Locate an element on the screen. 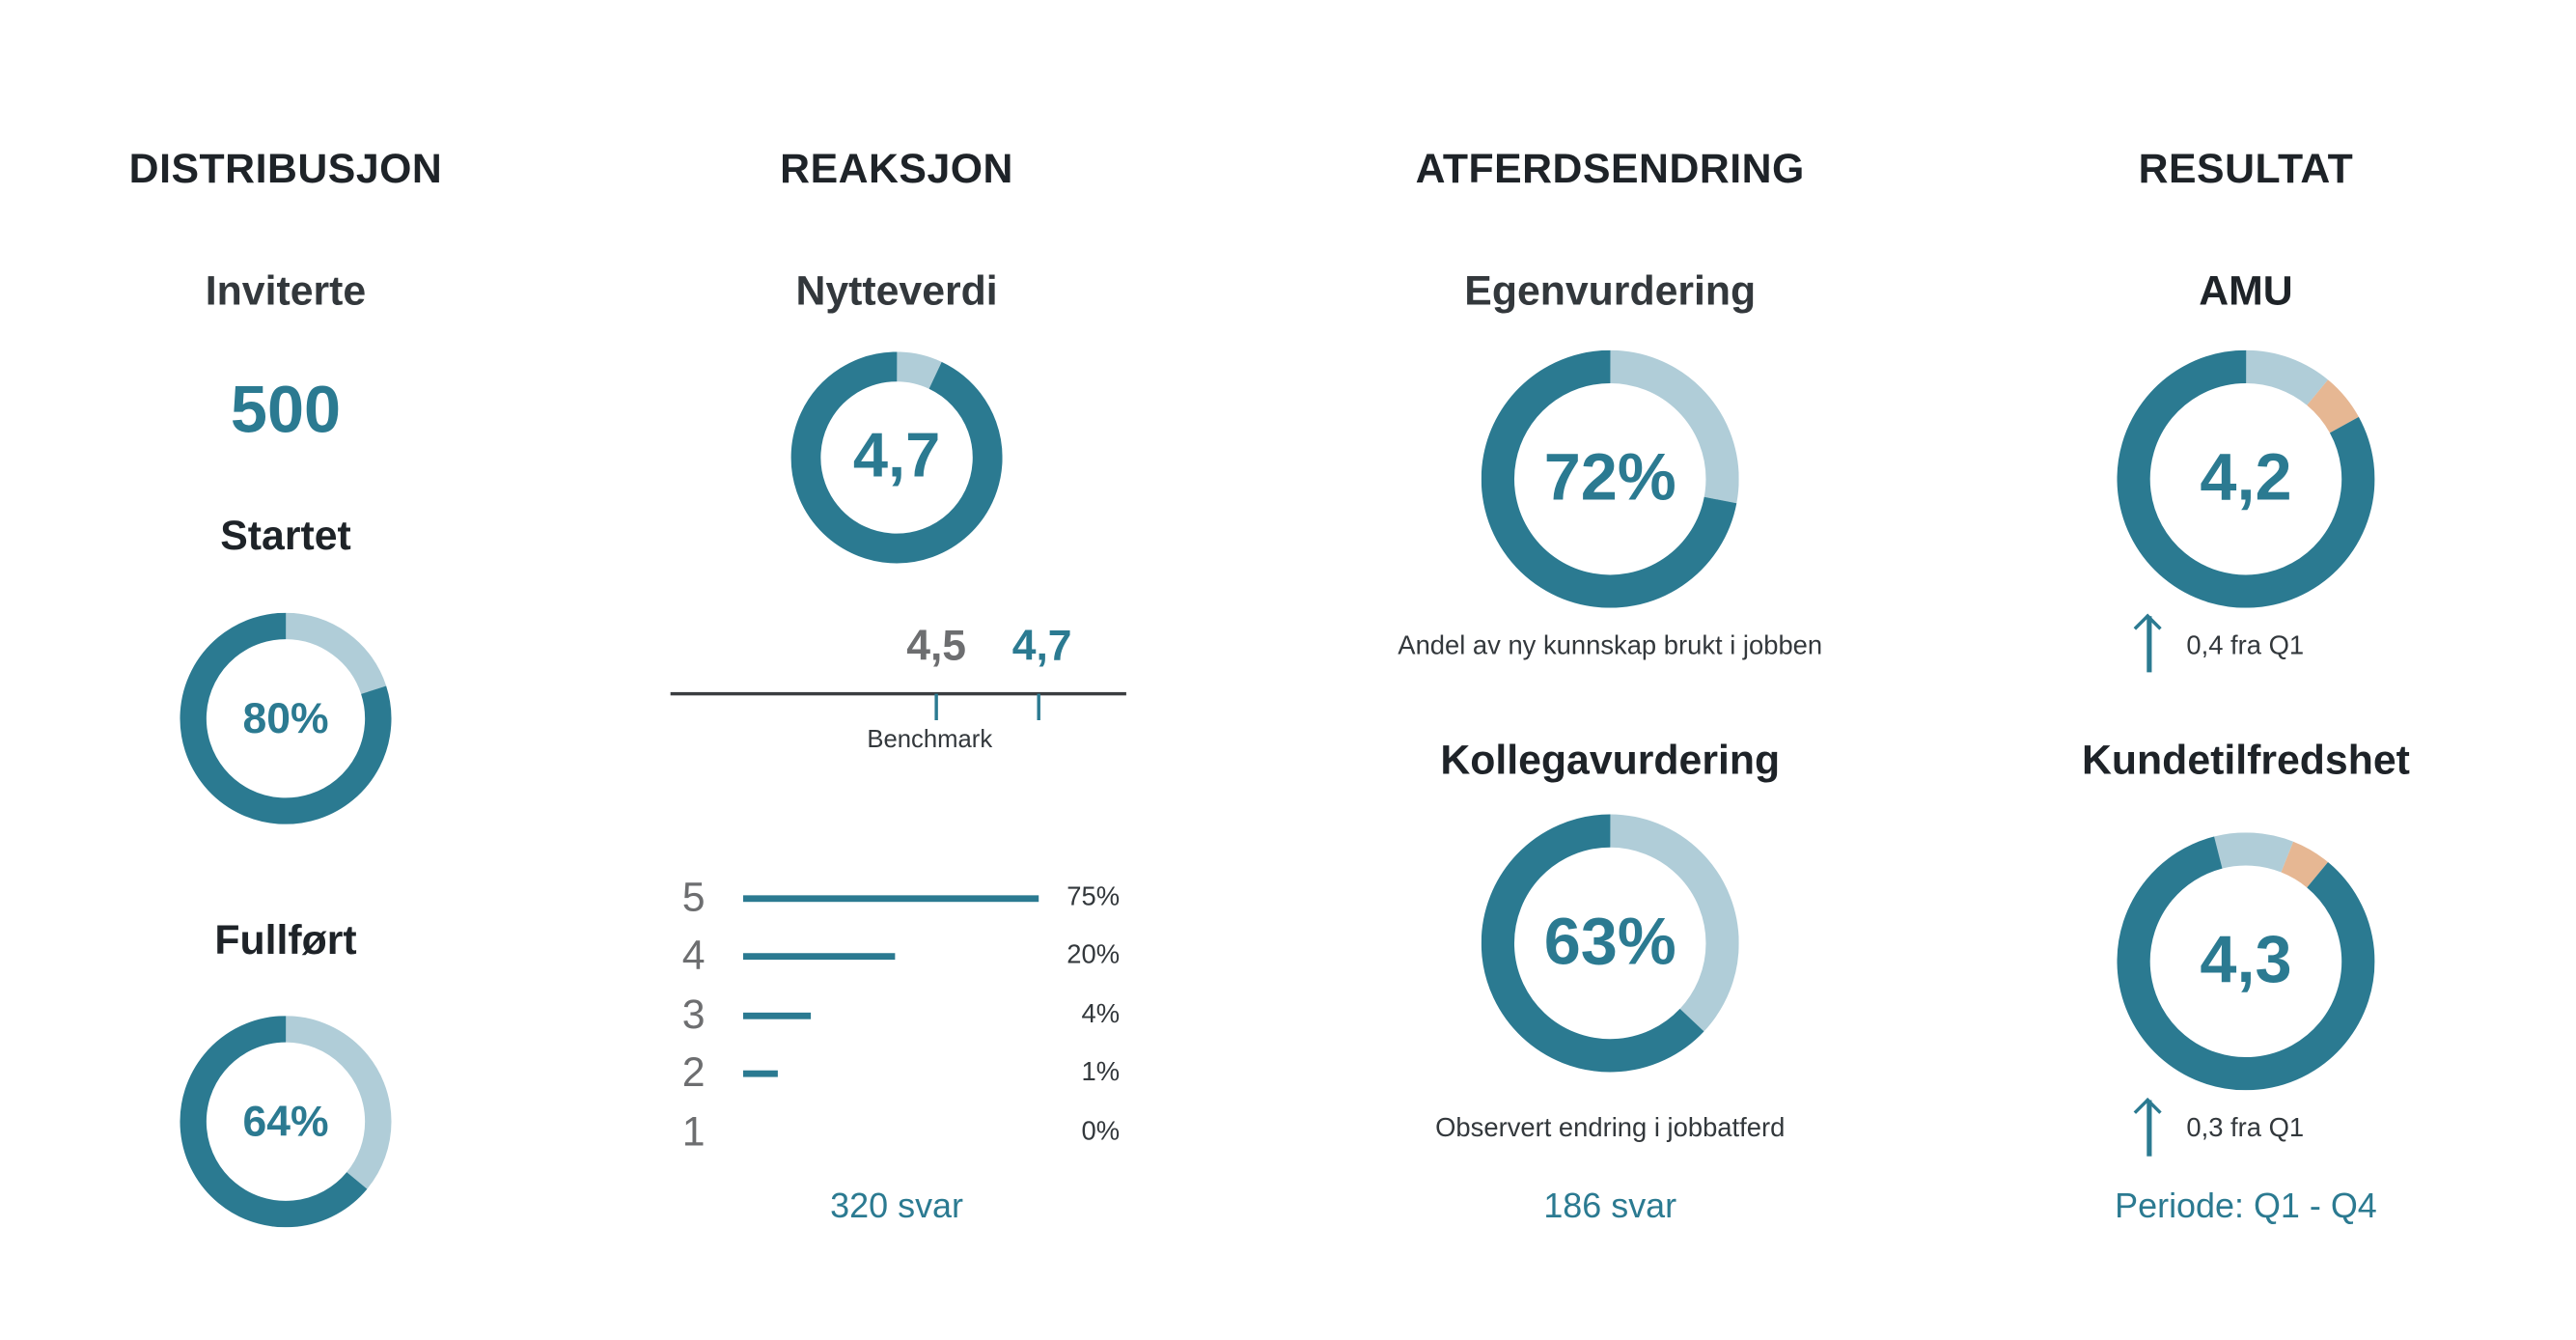  header-distribusjon: DISTRIBUSJON is located at coordinates (285, 169).